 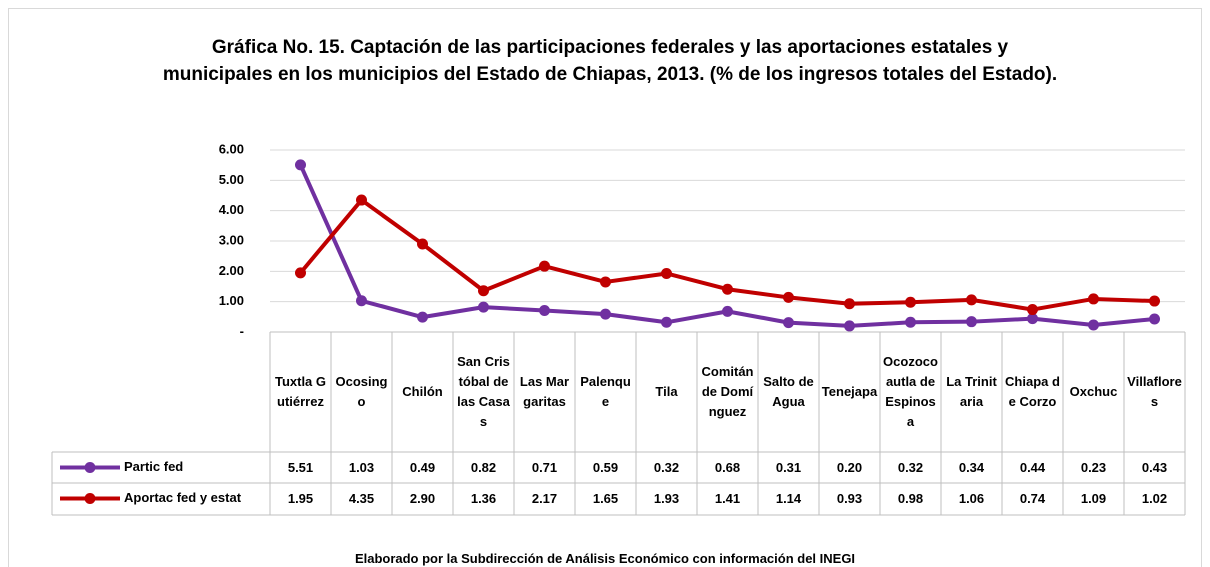 I want to click on data-table-value: 0.20, so click(x=849, y=467).